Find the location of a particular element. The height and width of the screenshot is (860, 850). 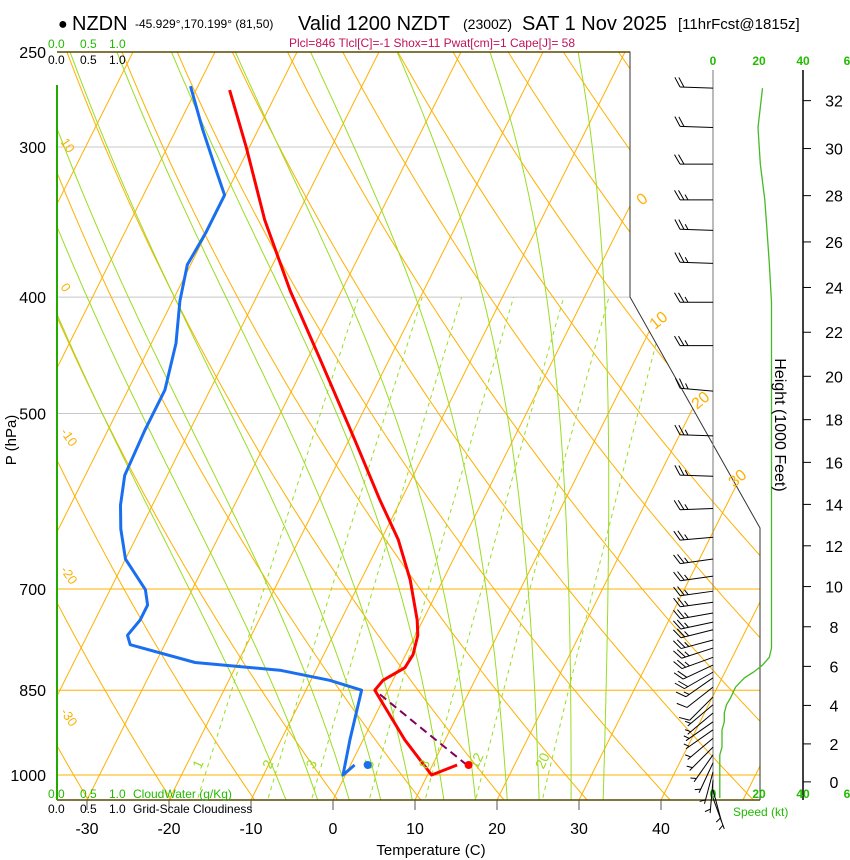

cloudwater-label: CloudWater (g/Kg) is located at coordinates (182, 794).